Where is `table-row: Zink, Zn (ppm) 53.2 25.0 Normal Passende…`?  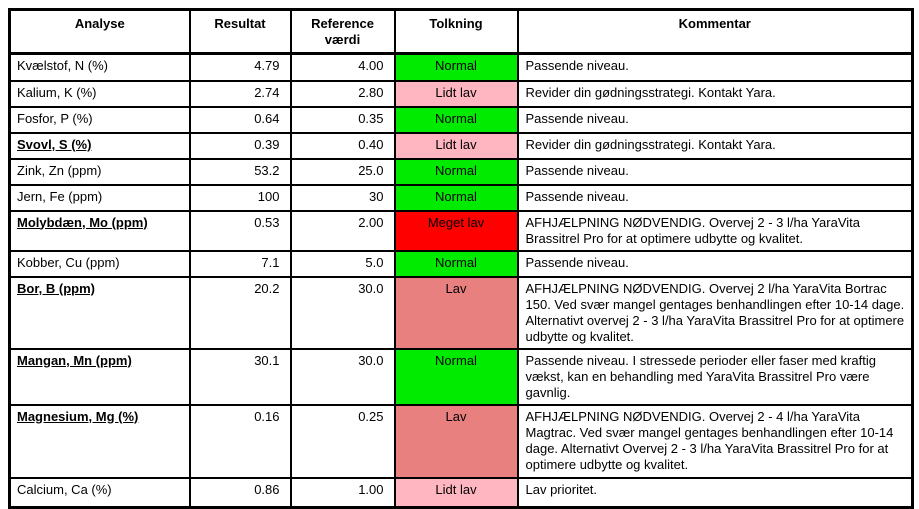 table-row: Zink, Zn (ppm) 53.2 25.0 Normal Passende… is located at coordinates (461, 171).